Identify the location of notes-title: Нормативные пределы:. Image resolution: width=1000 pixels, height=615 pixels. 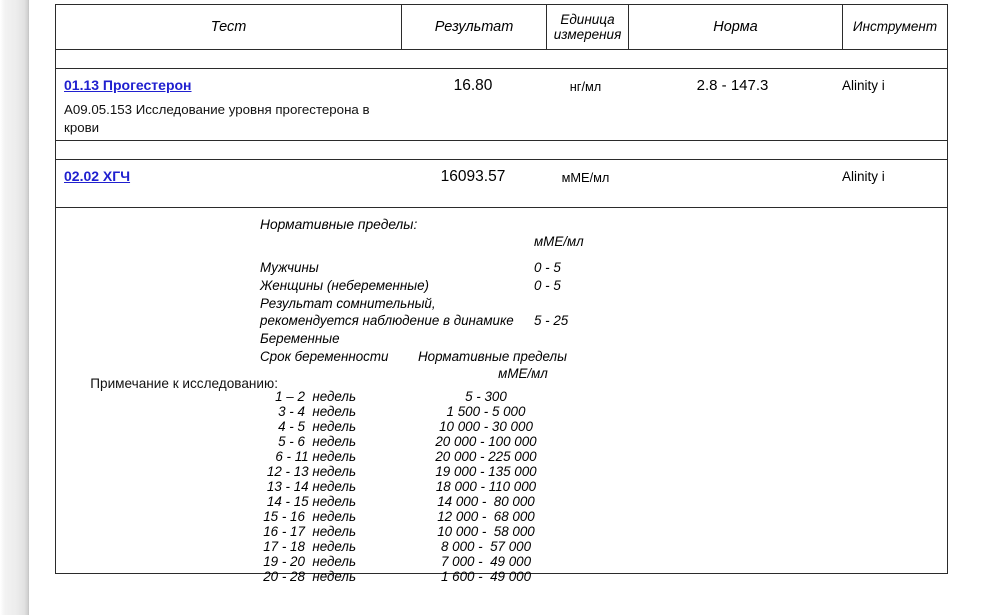
(339, 224).